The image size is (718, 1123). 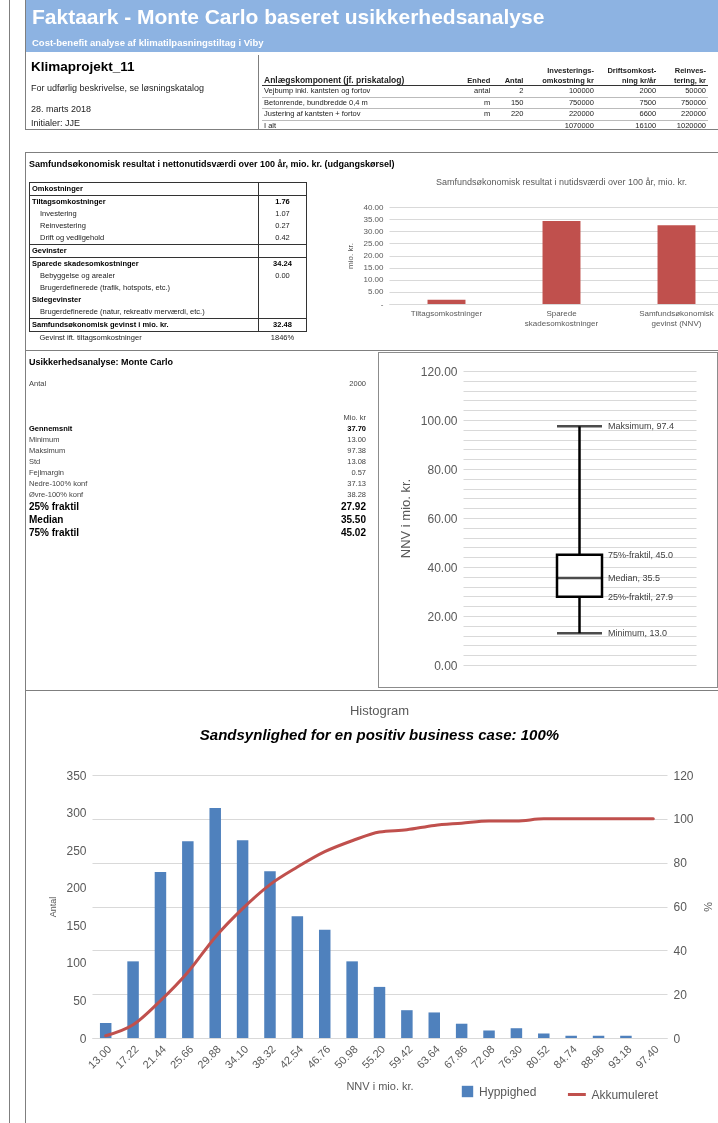 I want to click on text: 27.92, so click(x=353, y=506).